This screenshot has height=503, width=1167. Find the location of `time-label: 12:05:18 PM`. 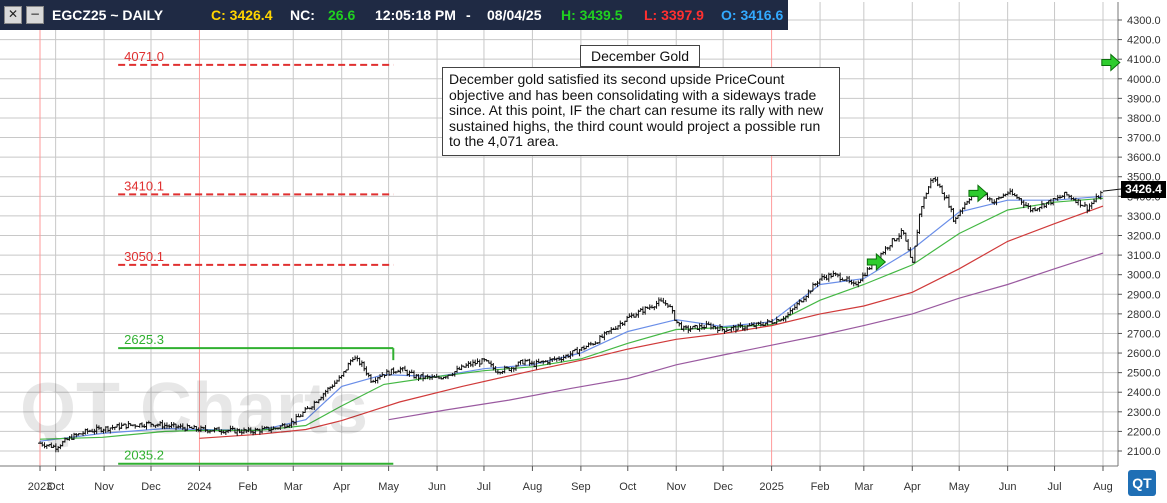

time-label: 12:05:18 PM is located at coordinates (415, 15).